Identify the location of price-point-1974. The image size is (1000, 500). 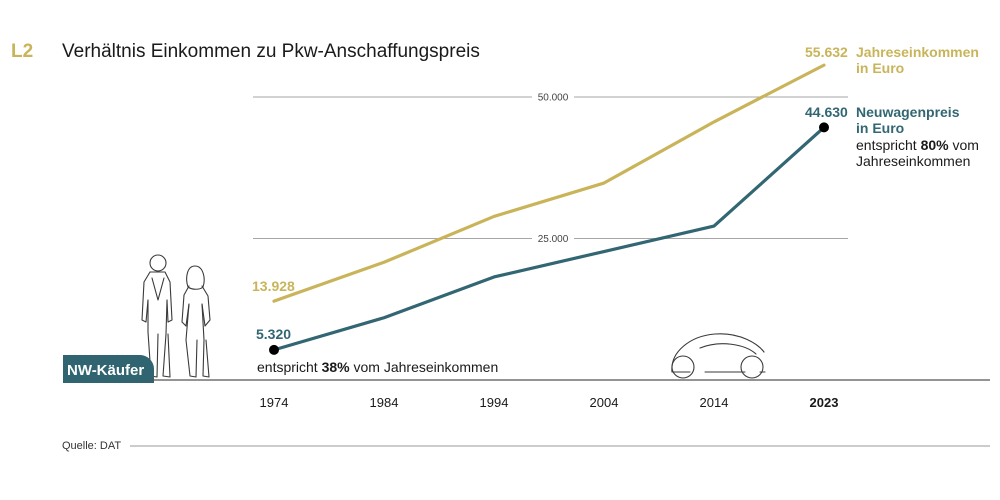
(274, 349).